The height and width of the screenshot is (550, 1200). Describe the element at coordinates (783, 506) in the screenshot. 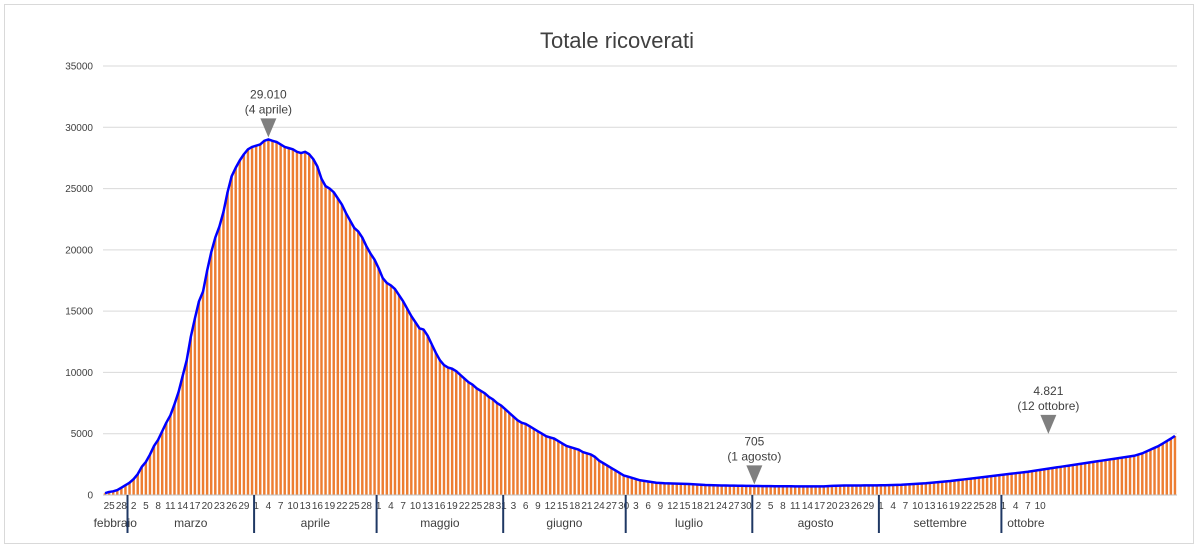

I see `x-tick-label: 8` at that location.